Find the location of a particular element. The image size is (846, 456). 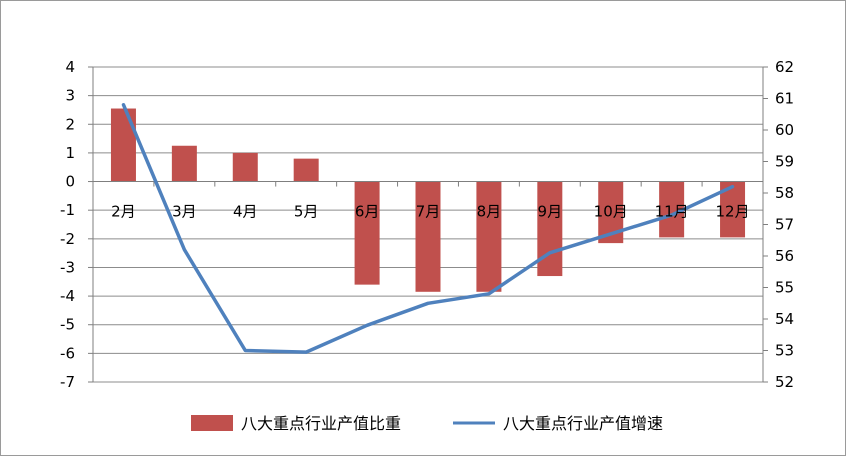

legend-label-line: 八大重点行业产值增速 is located at coordinates (583, 423).